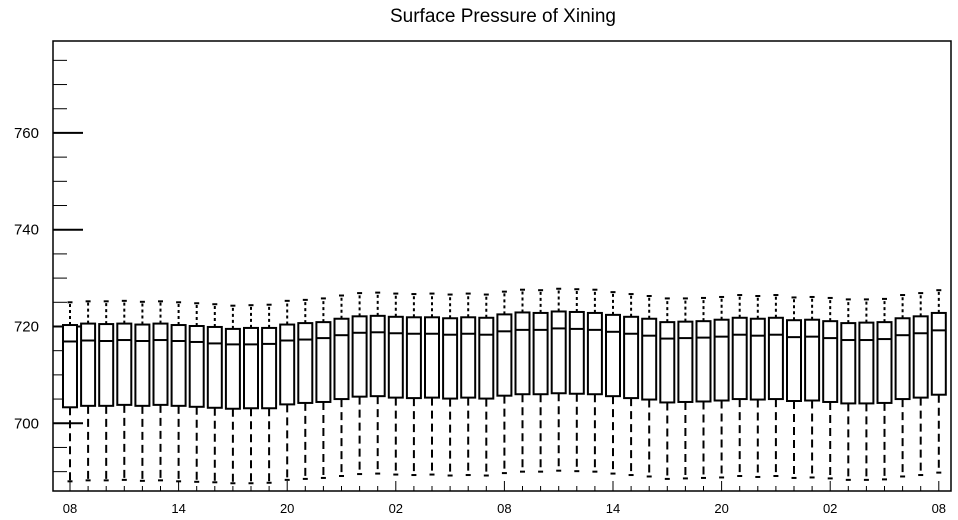 The width and height of the screenshot is (958, 520). I want to click on y-tick-label: 720, so click(26, 326).